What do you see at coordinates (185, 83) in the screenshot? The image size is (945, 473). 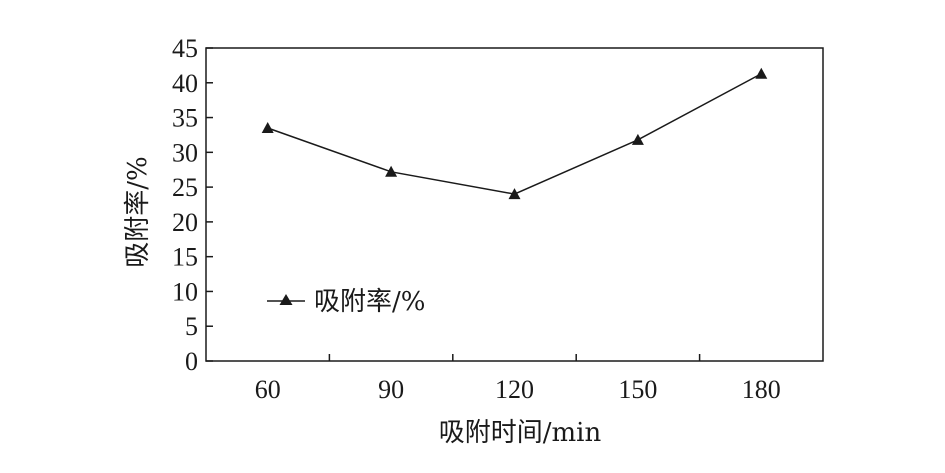 I see `y-tick-label: 40` at bounding box center [185, 83].